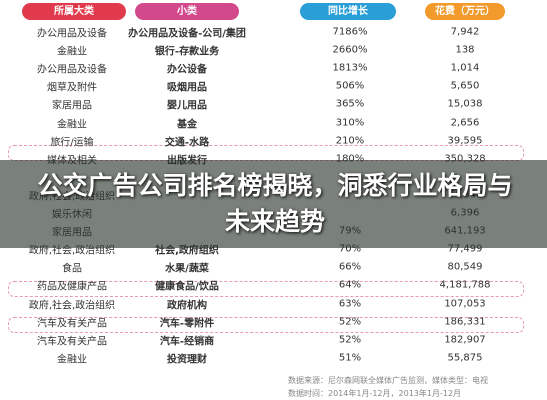 Image resolution: width=547 pixels, height=400 pixels. What do you see at coordinates (187, 34) in the screenshot?
I see `table-cell: 办公用品及设备-公司/集团` at bounding box center [187, 34].